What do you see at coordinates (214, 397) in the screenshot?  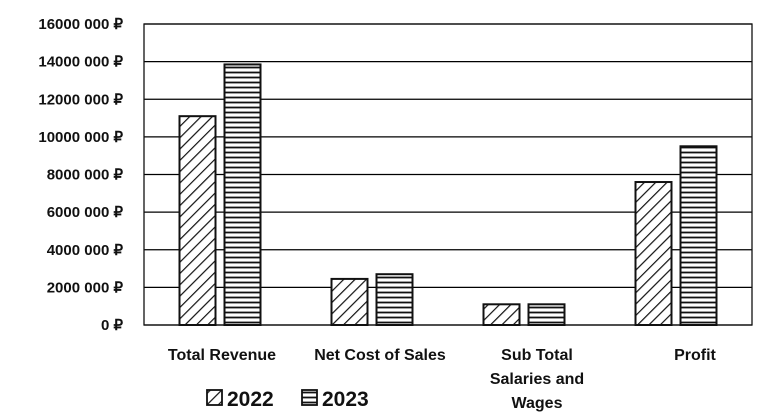 I see `legend-swatch-2022` at bounding box center [214, 397].